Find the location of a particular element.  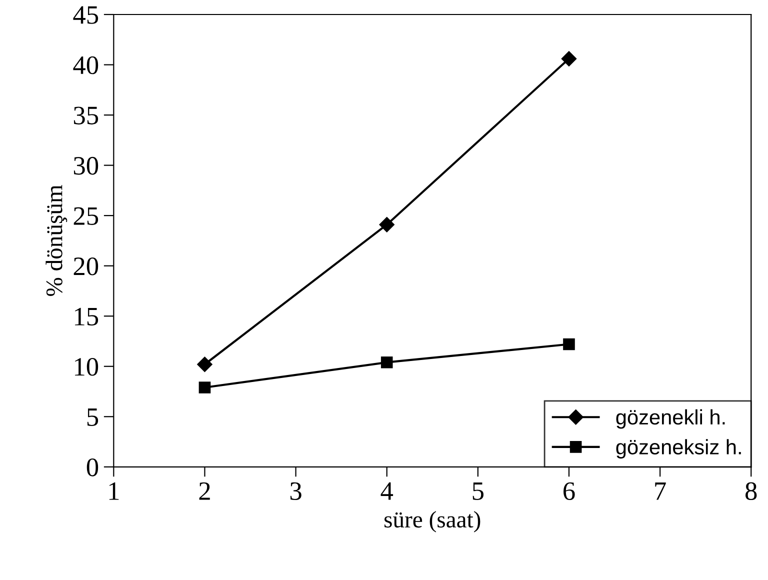

y-tick-label: 35 is located at coordinates (86, 115).